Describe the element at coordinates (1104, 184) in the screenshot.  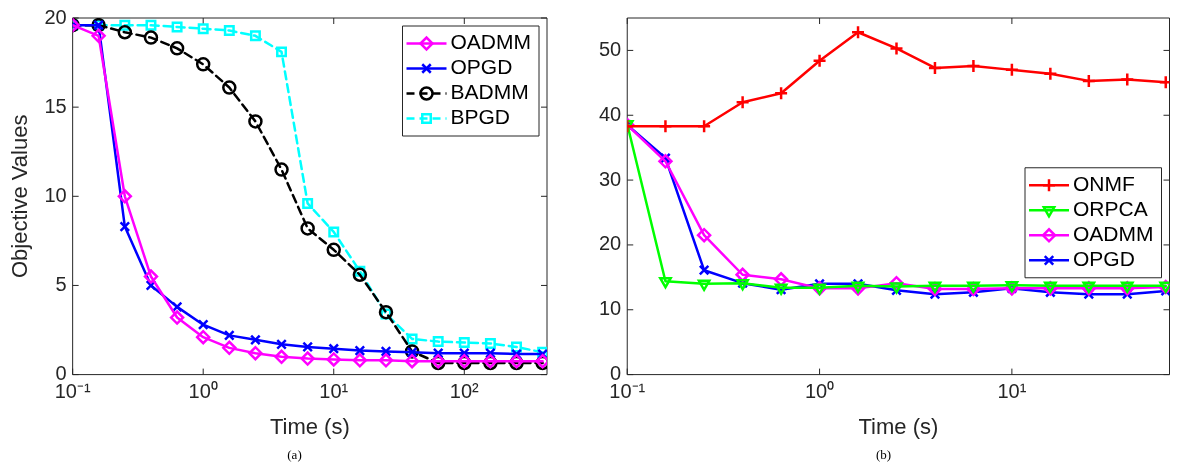
I see `legend-label: ONMF` at that location.